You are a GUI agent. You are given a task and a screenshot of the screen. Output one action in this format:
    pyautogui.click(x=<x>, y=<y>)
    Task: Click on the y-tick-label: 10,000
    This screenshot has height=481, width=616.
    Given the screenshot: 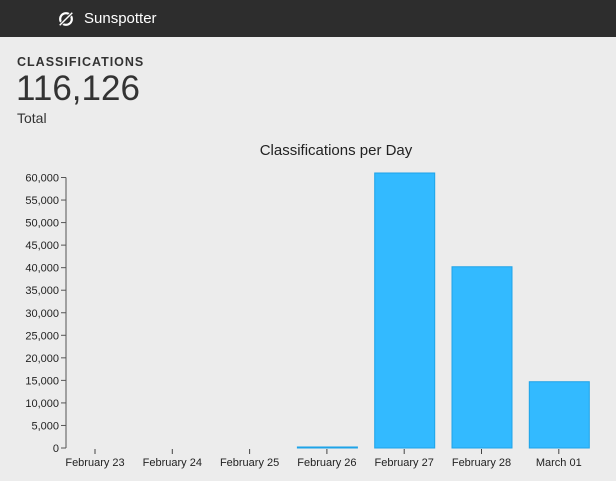 What is the action you would take?
    pyautogui.click(x=42, y=404)
    